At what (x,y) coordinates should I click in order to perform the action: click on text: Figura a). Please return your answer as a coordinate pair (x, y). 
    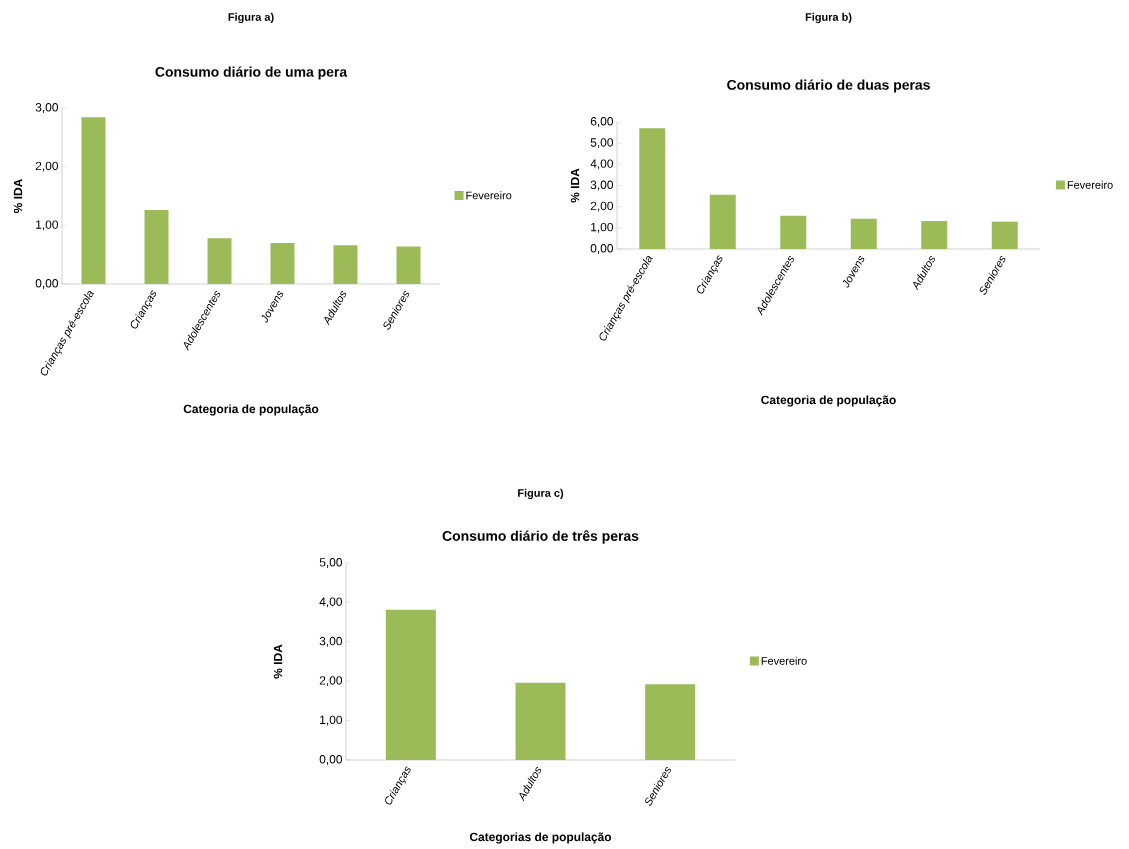
    Looking at the image, I should click on (251, 18).